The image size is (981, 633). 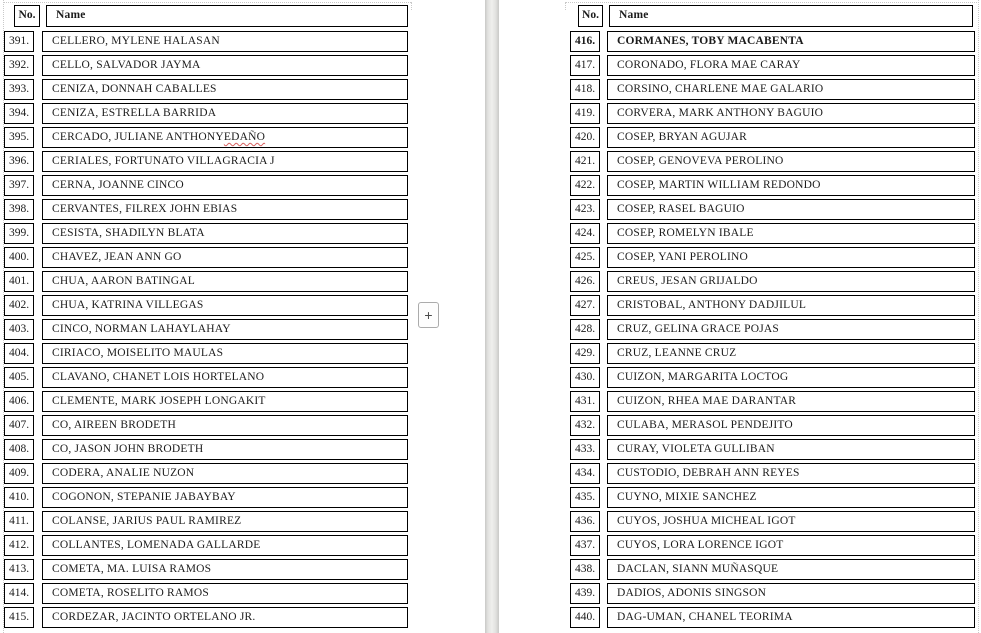 I want to click on table-row: 414. COMETA, ROSELITO RAMOS, so click(x=206, y=593).